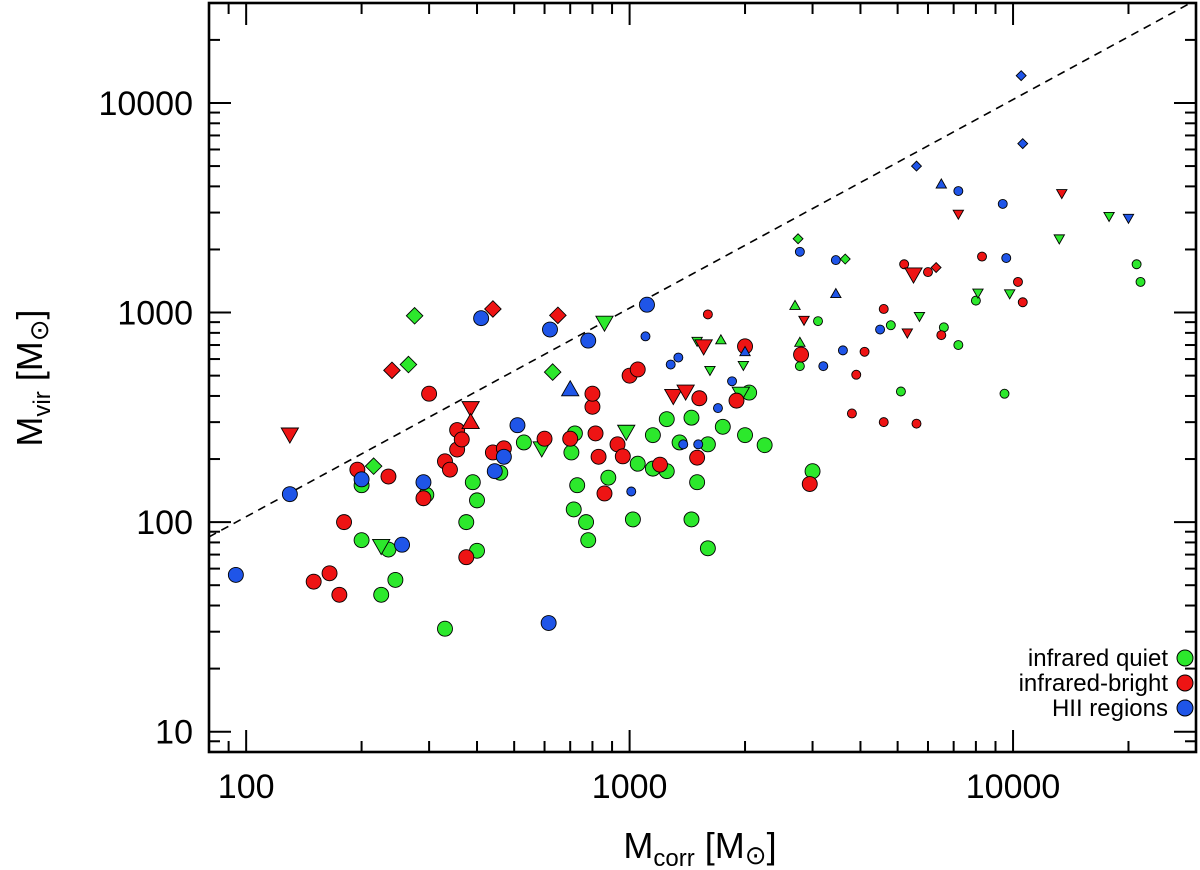 Image resolution: width=1200 pixels, height=870 pixels. Describe the element at coordinates (471, 421) in the screenshot. I see `data-point-infrared_bright-triangle-up` at that location.